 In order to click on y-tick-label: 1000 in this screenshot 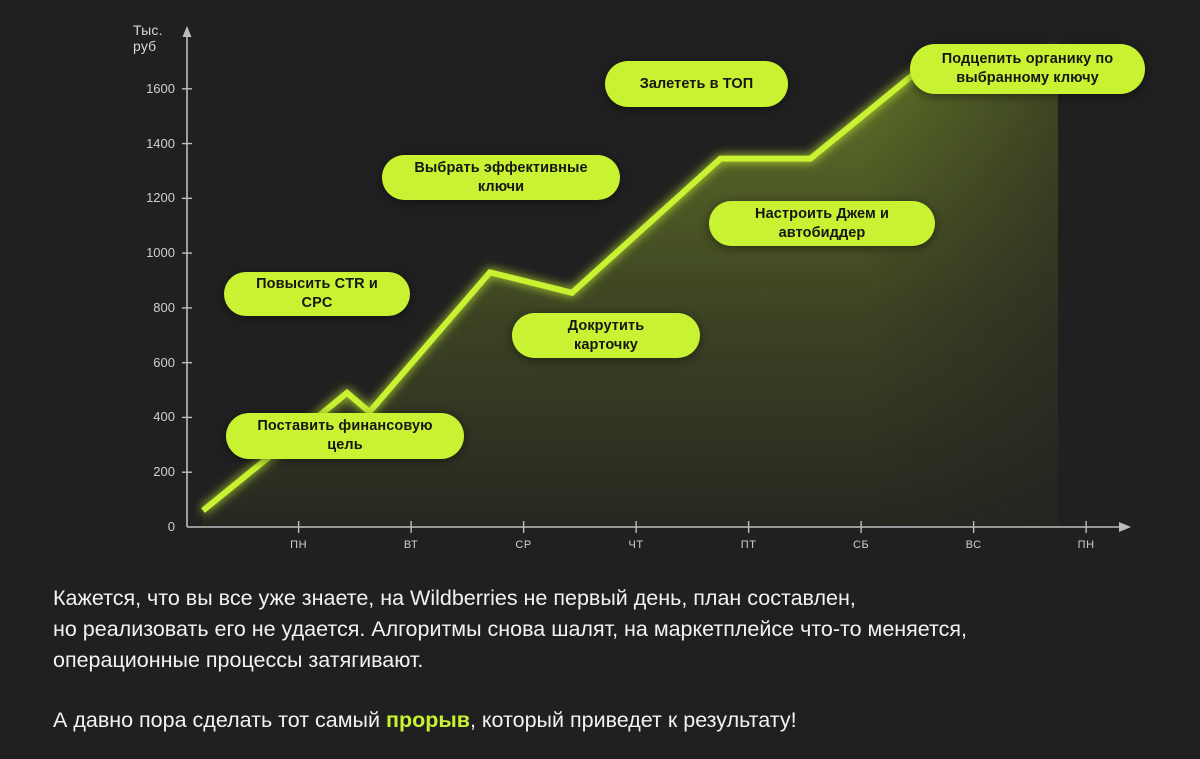, I will do `click(160, 253)`.